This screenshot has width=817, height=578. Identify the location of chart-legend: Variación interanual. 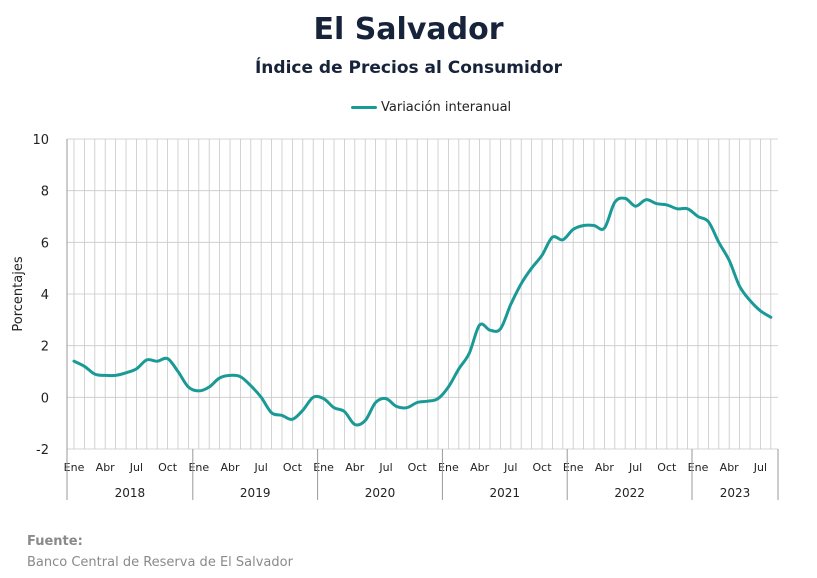
(431, 107).